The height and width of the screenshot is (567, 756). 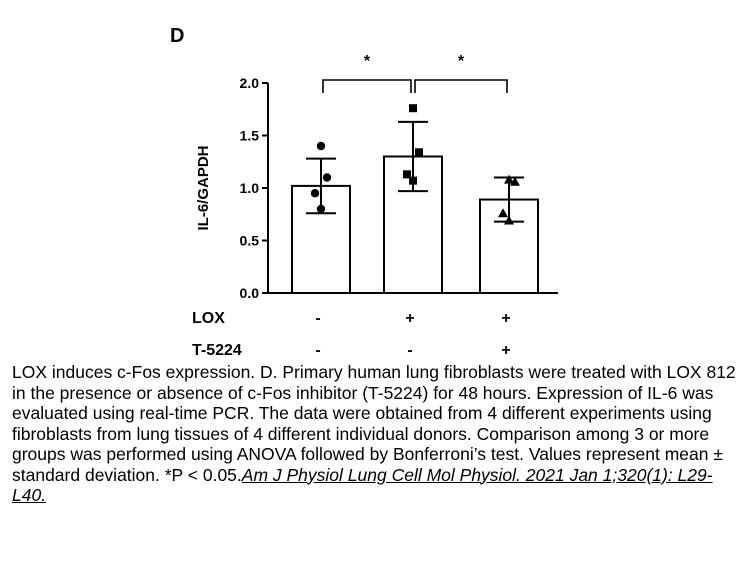 I want to click on y-axis-label: IL-6/GAPDH, so click(x=203, y=187).